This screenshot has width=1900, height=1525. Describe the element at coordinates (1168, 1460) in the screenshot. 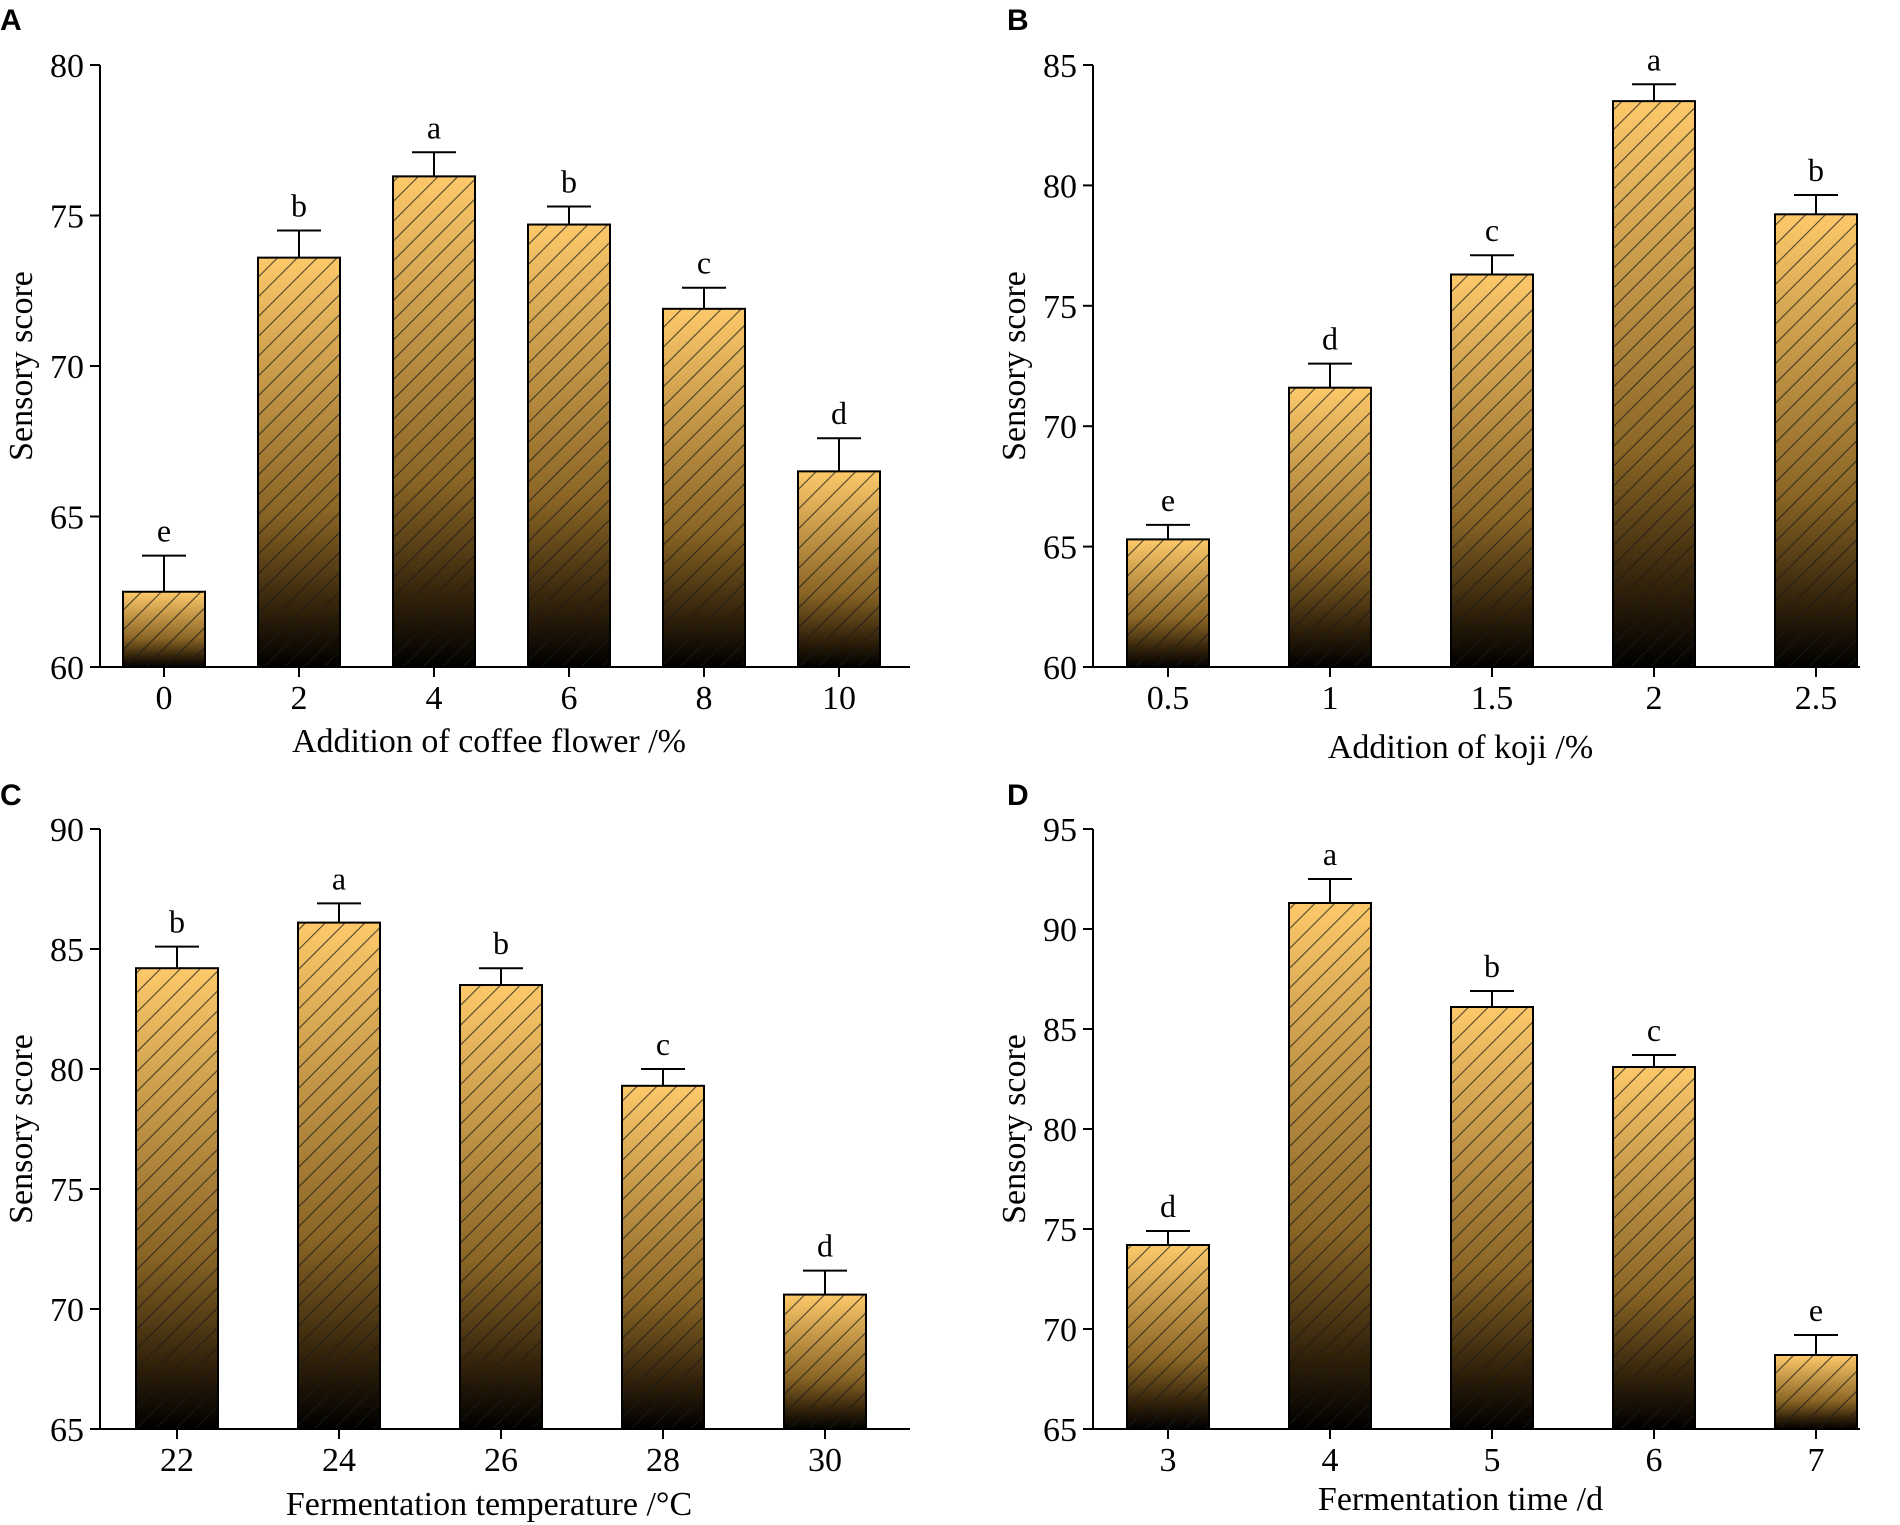

I see `x-tick-label: 3` at that location.